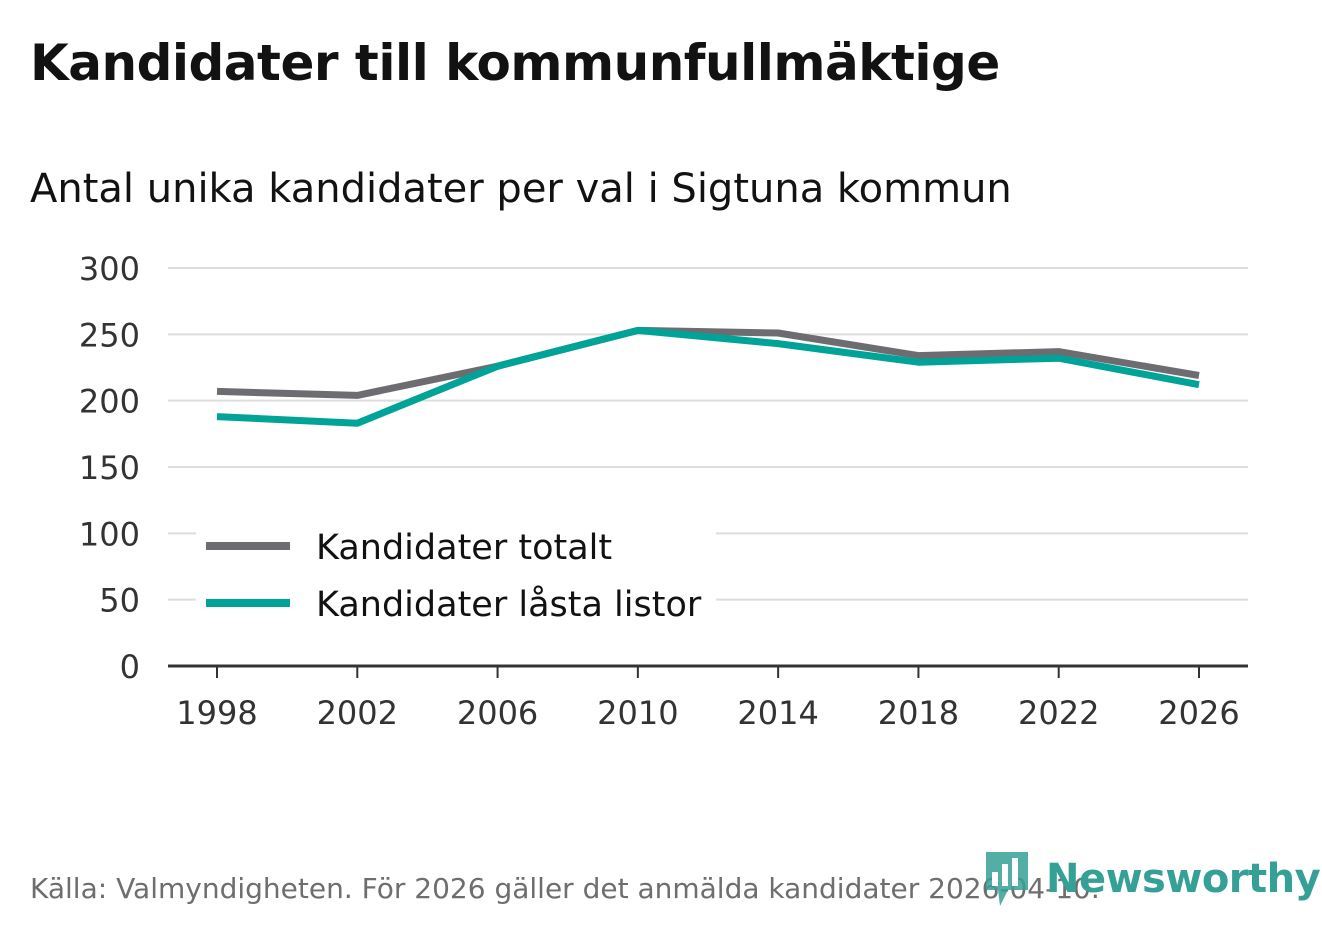  What do you see at coordinates (216, 713) in the screenshot?
I see `x-tick-label-1998: 1998` at bounding box center [216, 713].